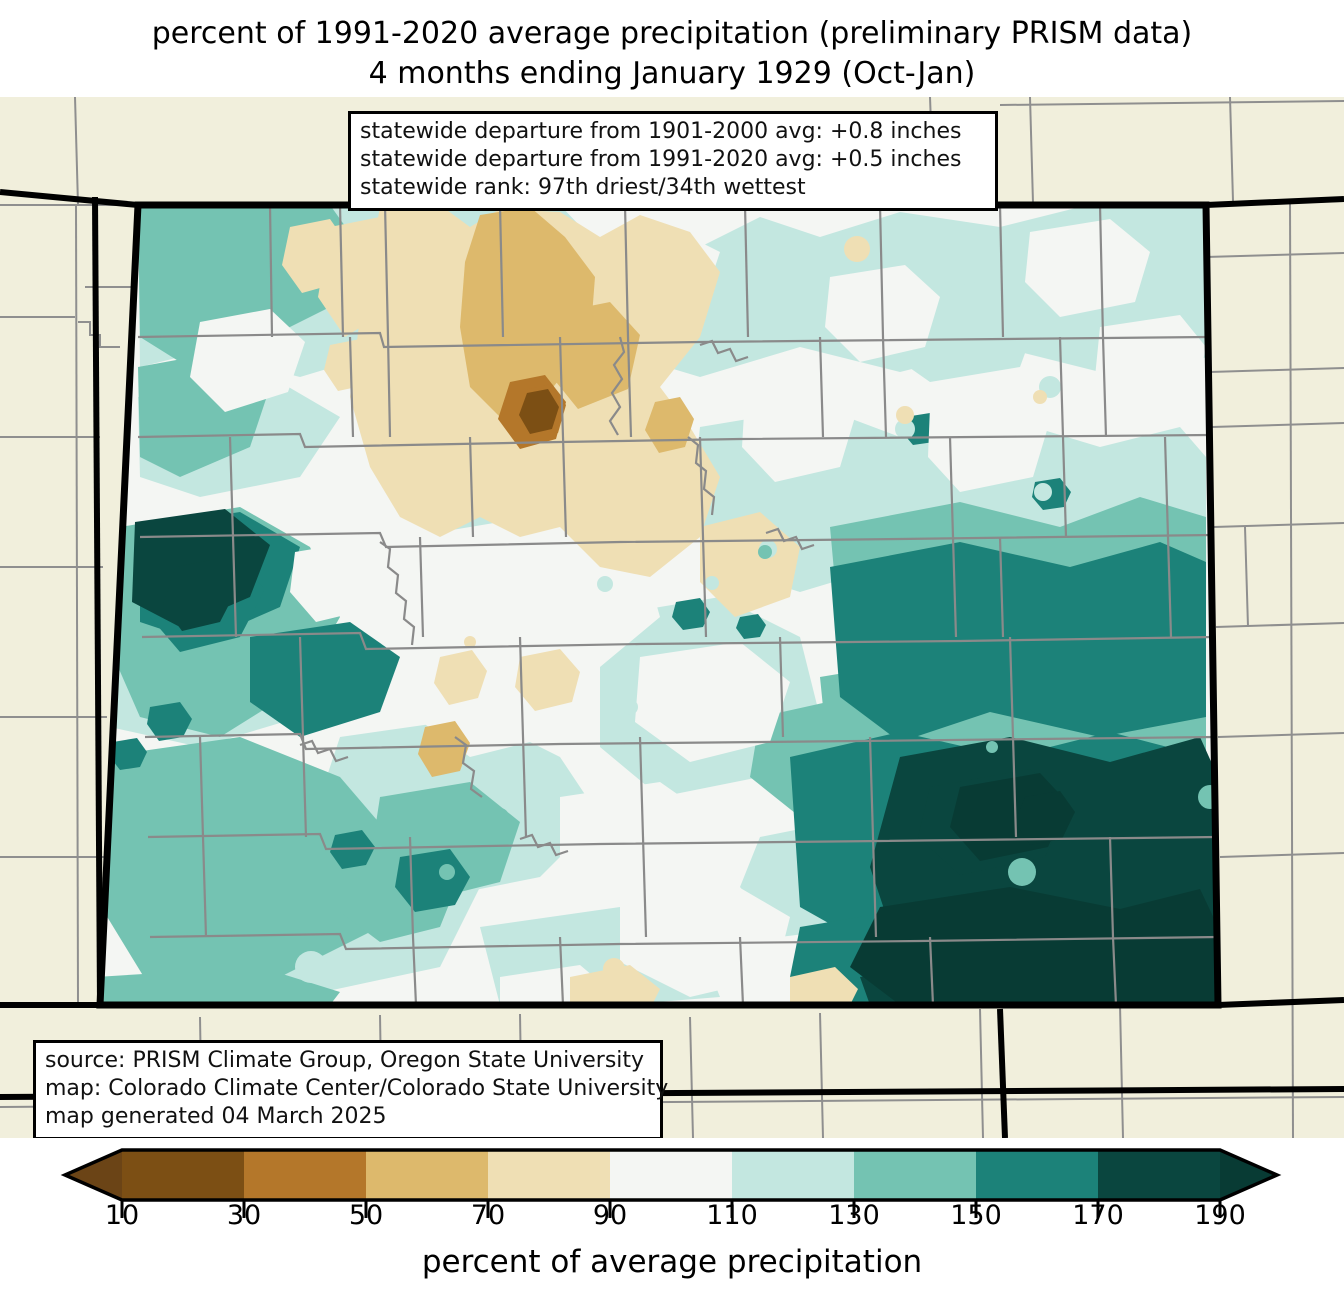 The image size is (1344, 1299). I want to click on colorbar-border, so click(671, 1175).